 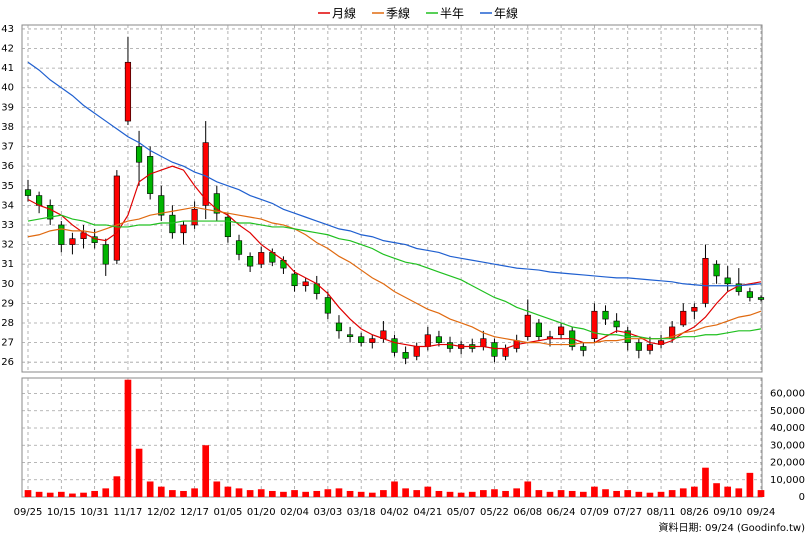 I want to click on y-tick-label: 27, so click(x=7, y=343).